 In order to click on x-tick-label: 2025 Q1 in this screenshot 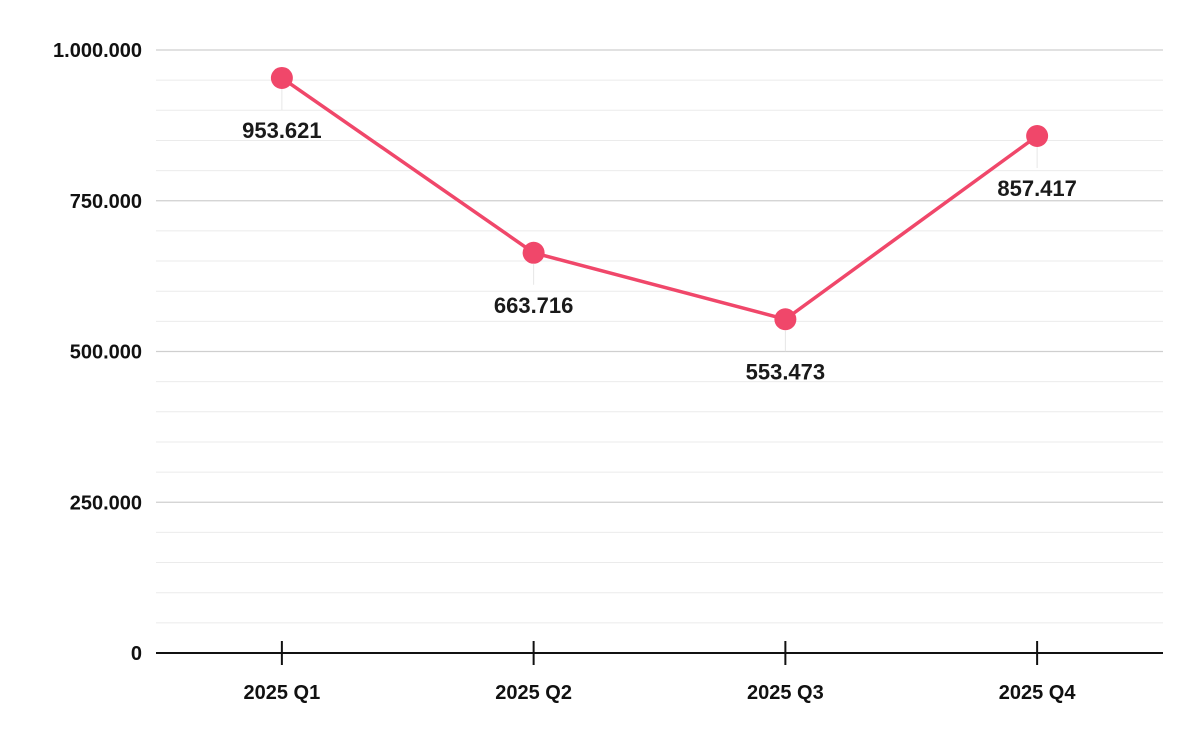, I will do `click(282, 693)`.